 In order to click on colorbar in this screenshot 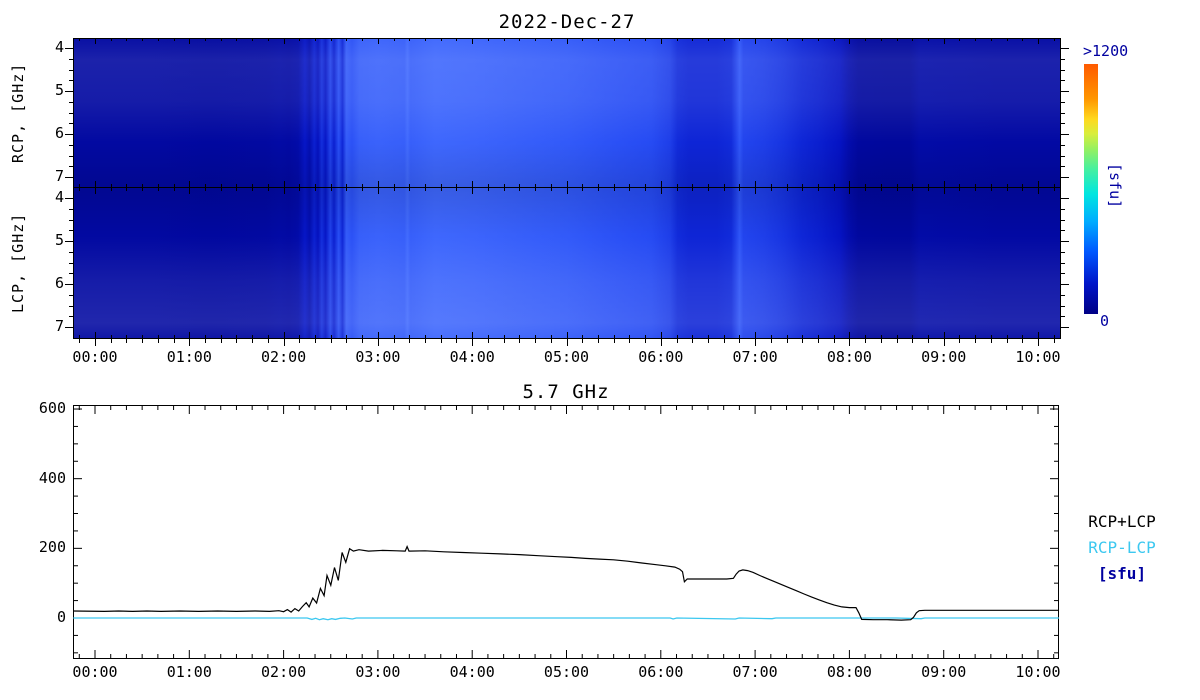, I will do `click(1091, 189)`.